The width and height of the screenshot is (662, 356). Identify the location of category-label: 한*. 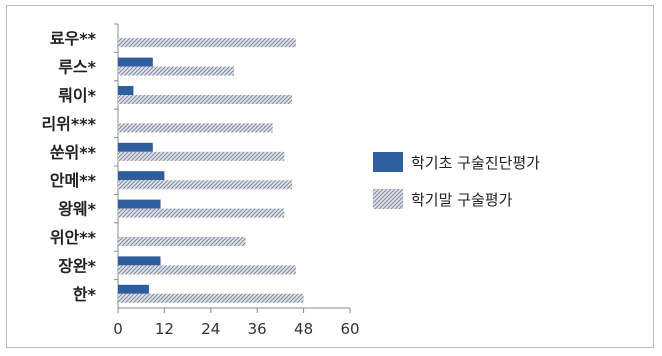
(85, 294).